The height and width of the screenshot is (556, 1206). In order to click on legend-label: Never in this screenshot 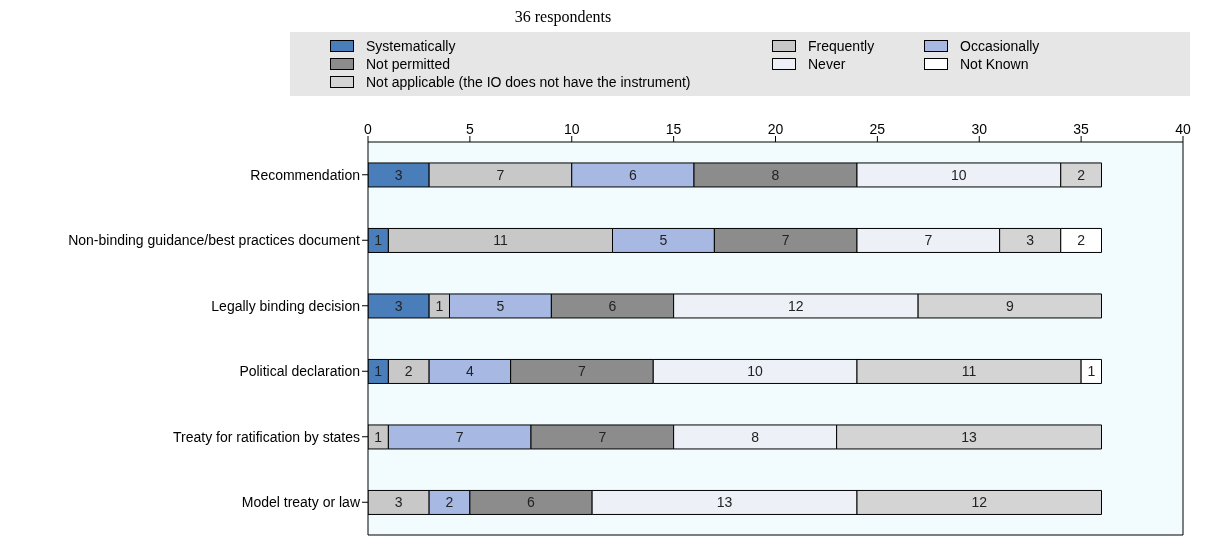, I will do `click(827, 64)`.